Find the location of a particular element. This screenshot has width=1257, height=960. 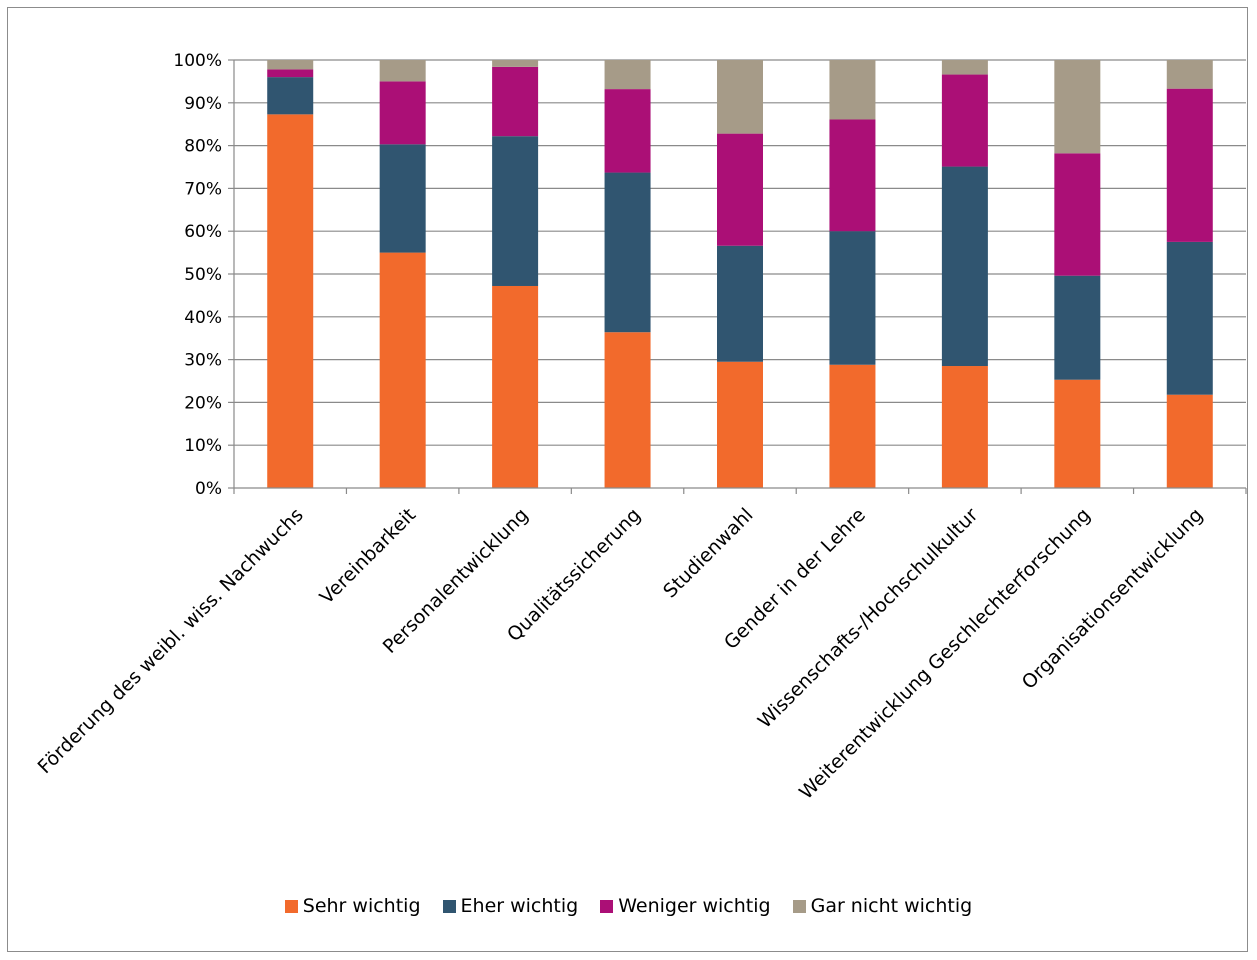

x-tick-label: Förderung des weibl. wiss. Nachwuchs is located at coordinates (171, 641).